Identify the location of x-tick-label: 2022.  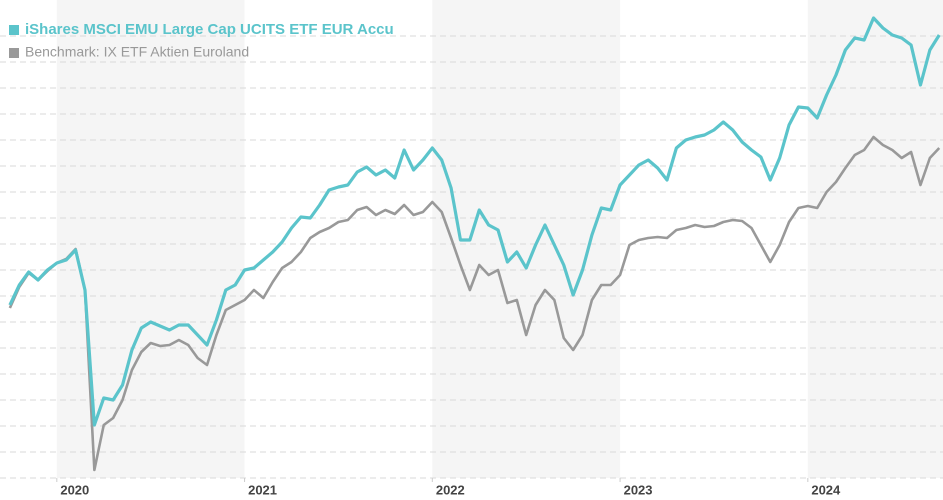
(450, 489).